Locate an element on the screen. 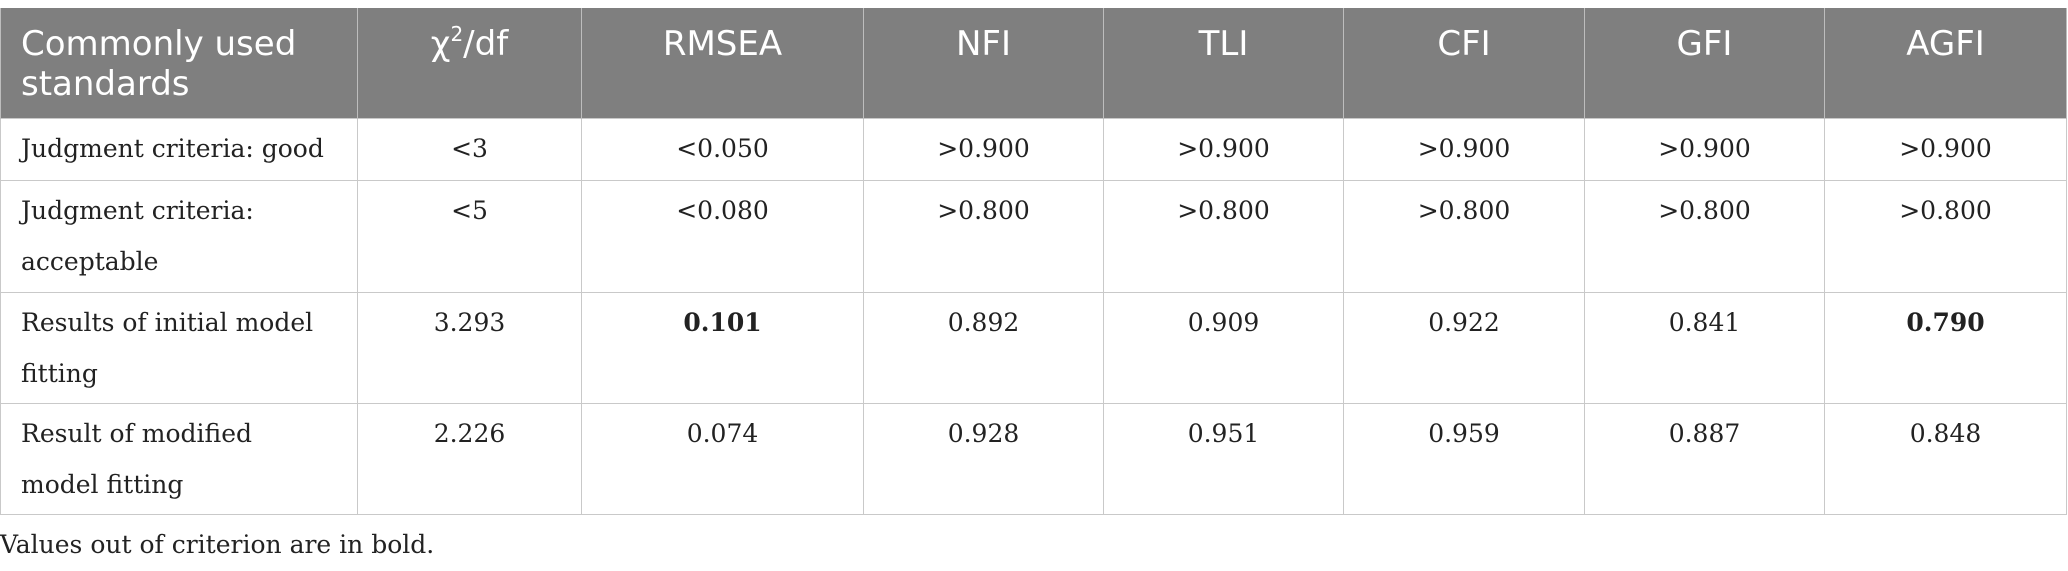 Image resolution: width=2068 pixels, height=571 pixels. table-cell: <3 is located at coordinates (469, 149).